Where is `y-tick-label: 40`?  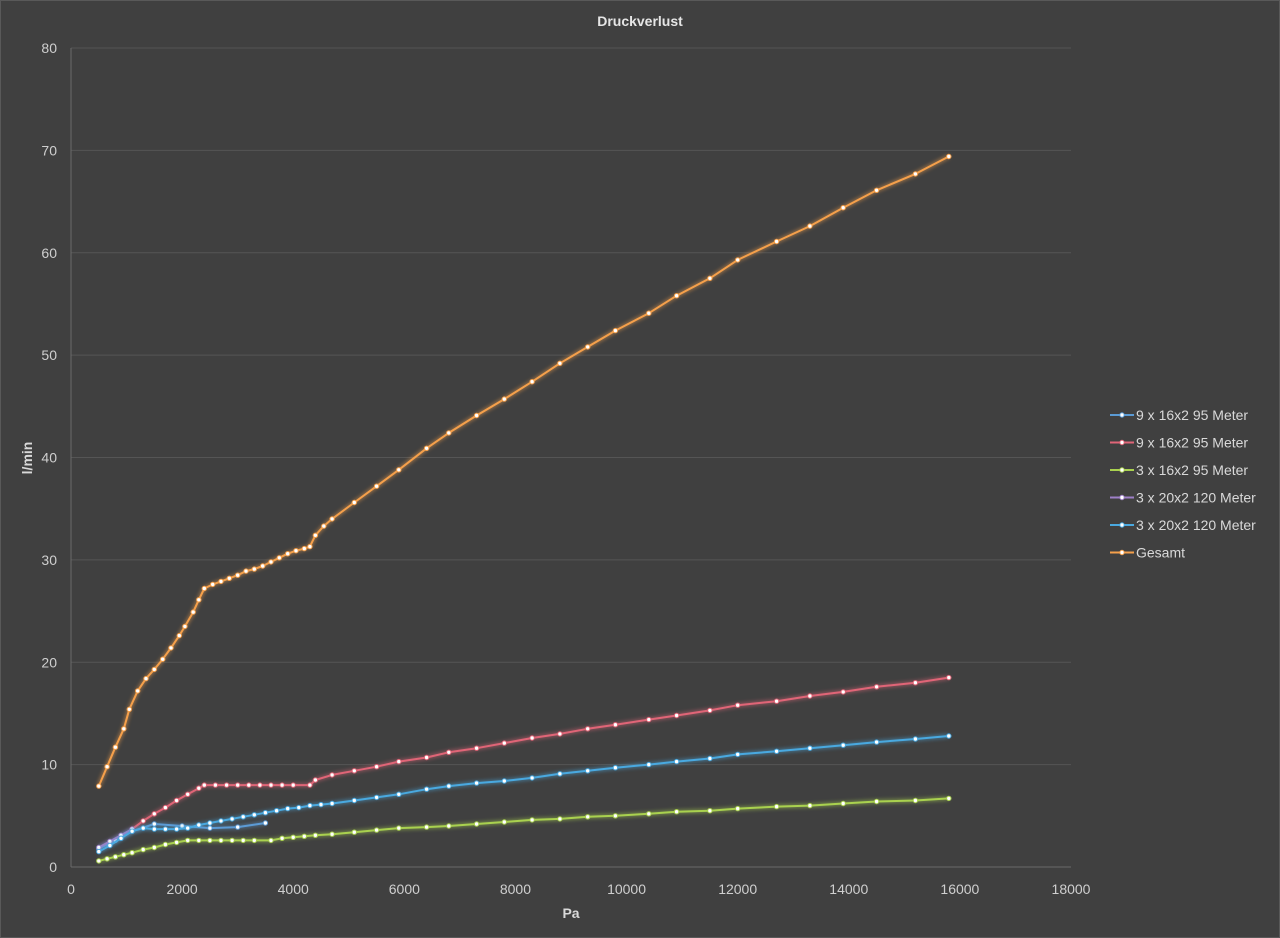
y-tick-label: 40 is located at coordinates (49, 458).